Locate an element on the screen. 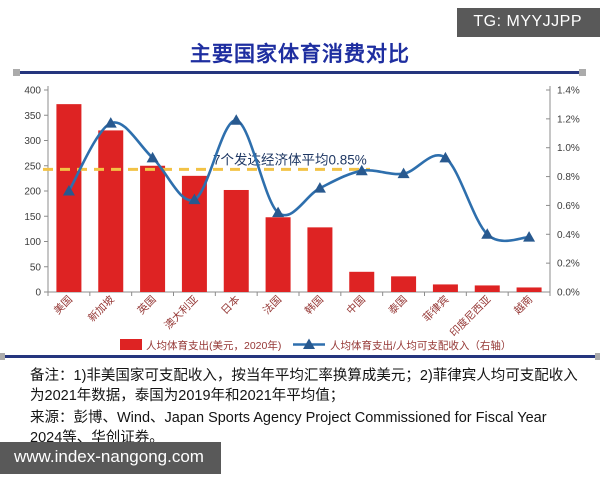 This screenshot has height=480, width=600. svg-text: 0.0% is located at coordinates (568, 293).